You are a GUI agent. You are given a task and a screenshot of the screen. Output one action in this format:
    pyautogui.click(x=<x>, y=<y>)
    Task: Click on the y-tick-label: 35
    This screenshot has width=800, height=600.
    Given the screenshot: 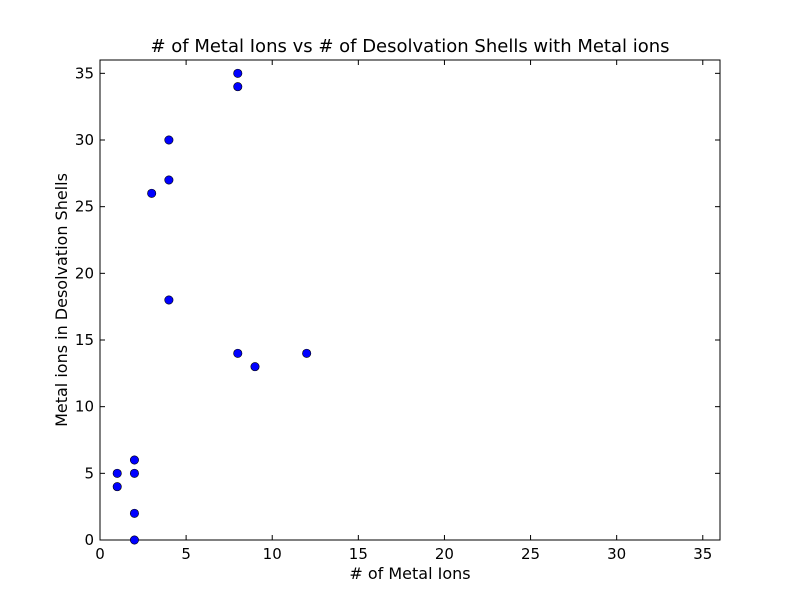 What is the action you would take?
    pyautogui.click(x=84, y=73)
    